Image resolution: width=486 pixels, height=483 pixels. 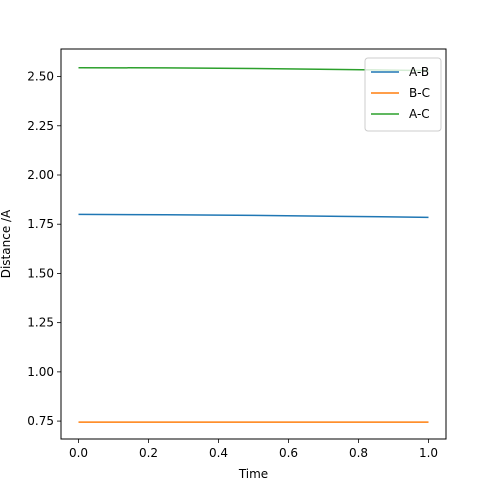 I want to click on y-tick-label: 1.75, so click(x=40, y=224).